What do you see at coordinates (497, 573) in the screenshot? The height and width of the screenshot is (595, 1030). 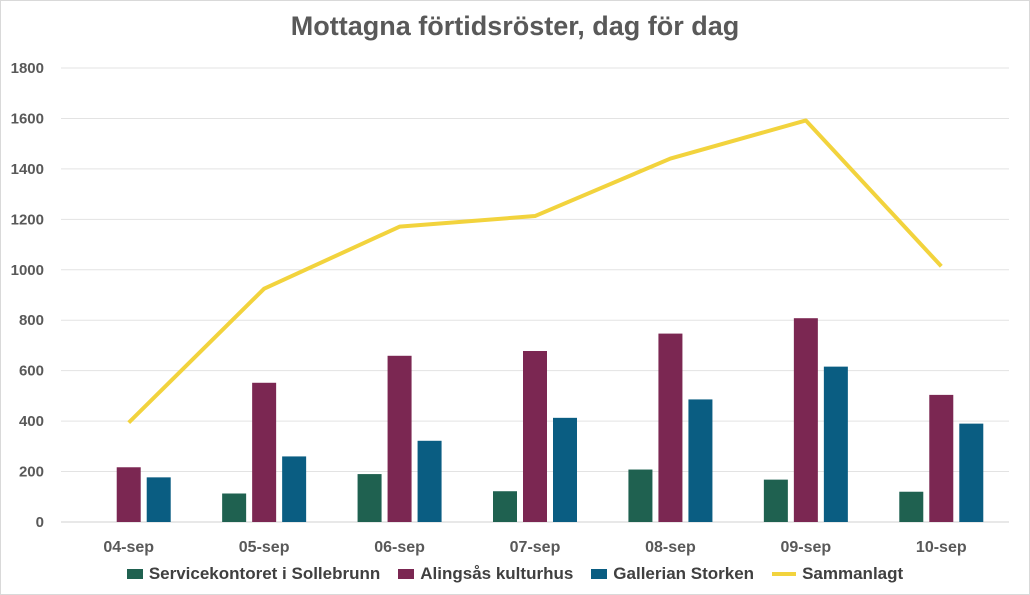 I see `legend-label: Alingsås kulturhus` at bounding box center [497, 573].